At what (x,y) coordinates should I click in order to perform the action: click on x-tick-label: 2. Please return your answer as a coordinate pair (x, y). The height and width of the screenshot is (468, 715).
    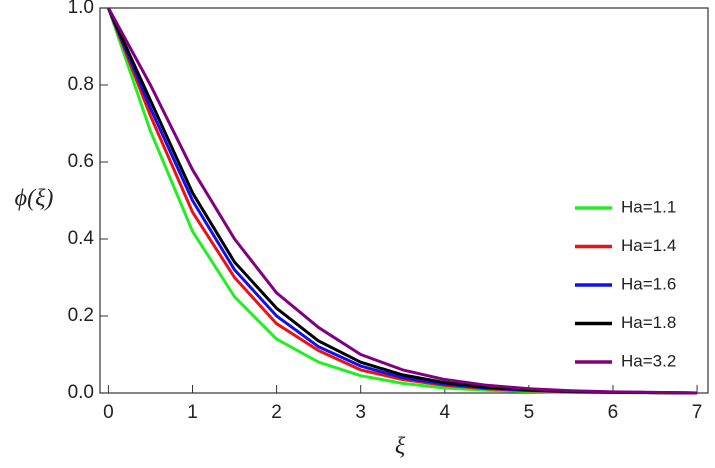
    Looking at the image, I should click on (276, 412).